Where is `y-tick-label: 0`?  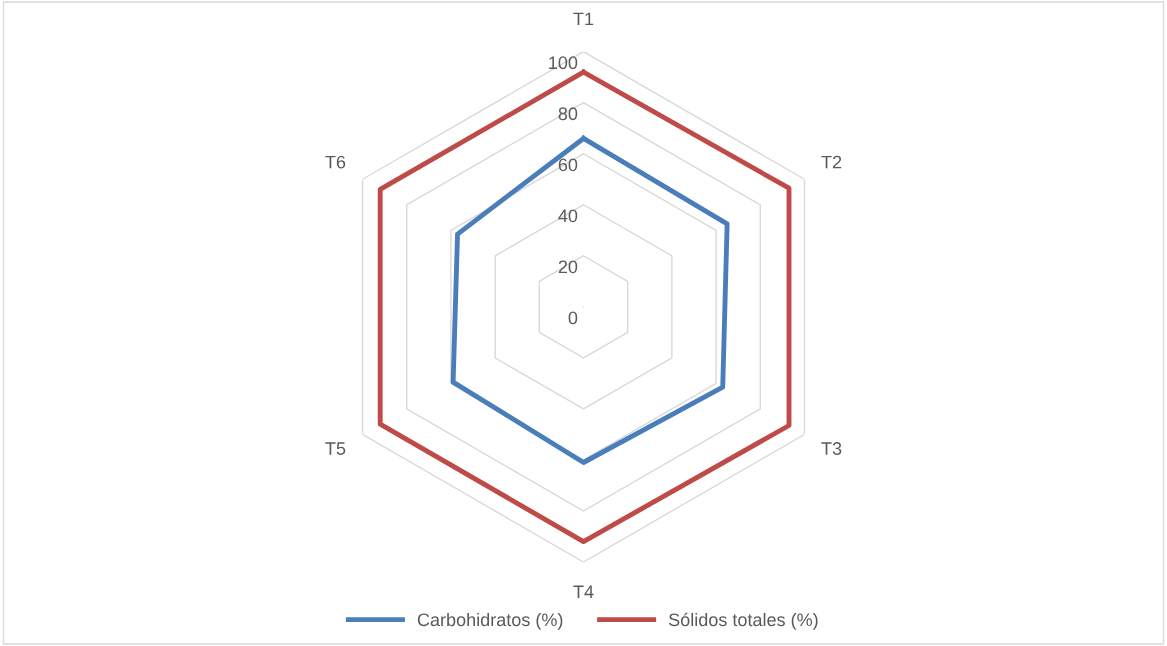
y-tick-label: 0 is located at coordinates (573, 318).